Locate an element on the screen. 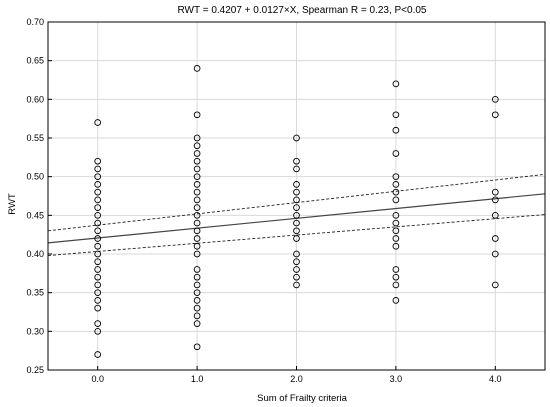  x-tick-label: 0.0 is located at coordinates (97, 379).